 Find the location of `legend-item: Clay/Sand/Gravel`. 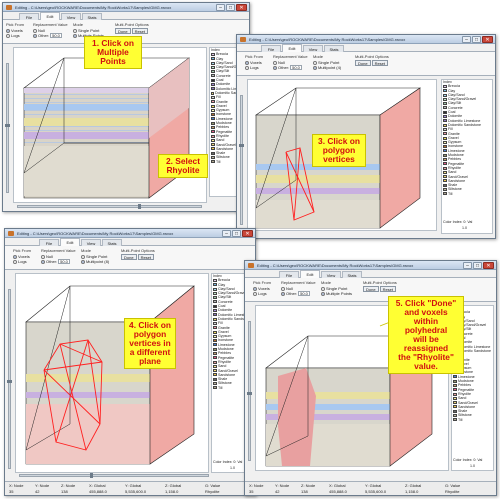

legend-item: Clay/Sand/Gravel is located at coordinates (229, 67).